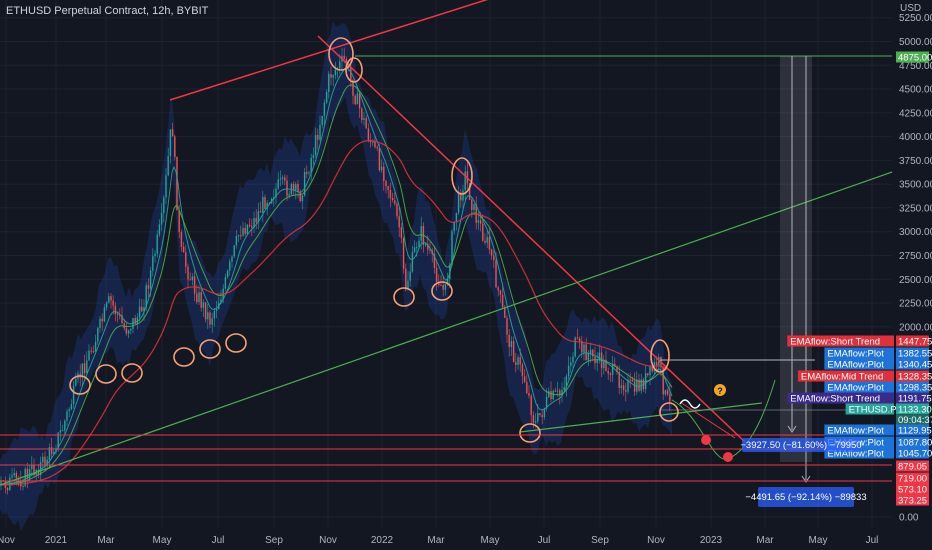  Describe the element at coordinates (915, 399) in the screenshot. I see `price-badge-value: 1191.75` at that location.